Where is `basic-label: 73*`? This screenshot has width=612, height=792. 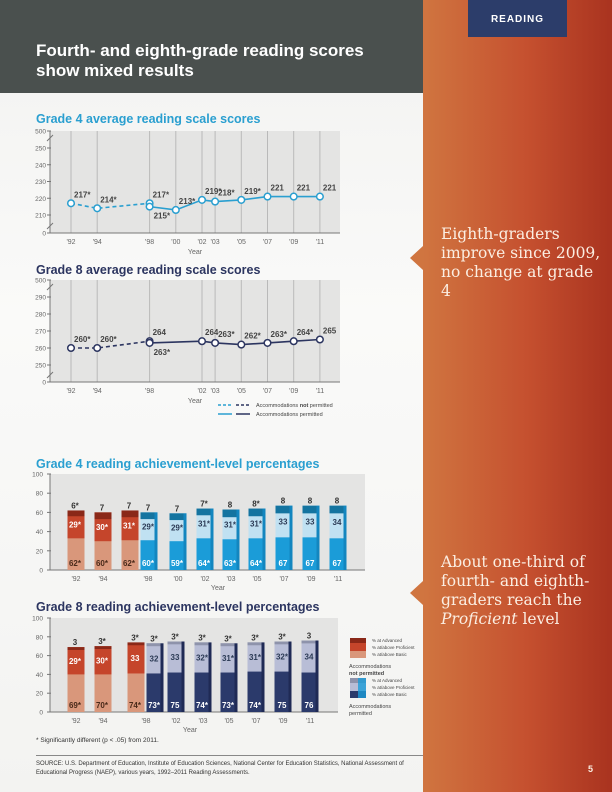 basic-label: 73* is located at coordinates (228, 705).